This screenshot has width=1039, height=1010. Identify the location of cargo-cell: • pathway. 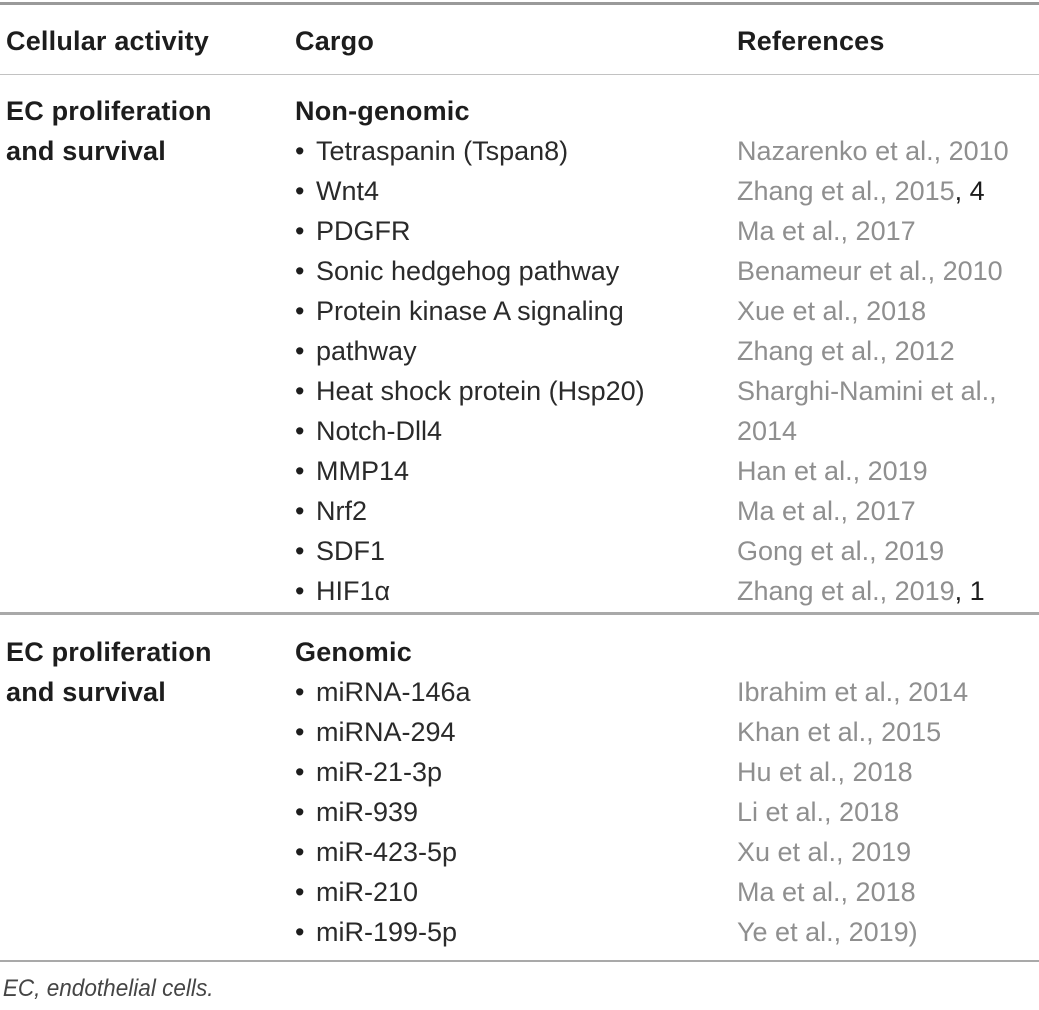
(516, 351).